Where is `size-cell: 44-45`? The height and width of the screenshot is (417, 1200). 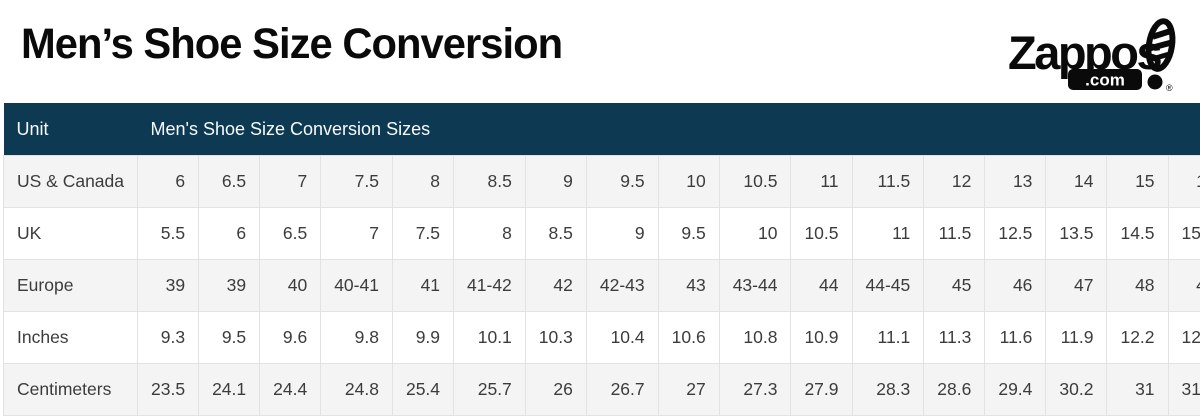
size-cell: 44-45 is located at coordinates (888, 285).